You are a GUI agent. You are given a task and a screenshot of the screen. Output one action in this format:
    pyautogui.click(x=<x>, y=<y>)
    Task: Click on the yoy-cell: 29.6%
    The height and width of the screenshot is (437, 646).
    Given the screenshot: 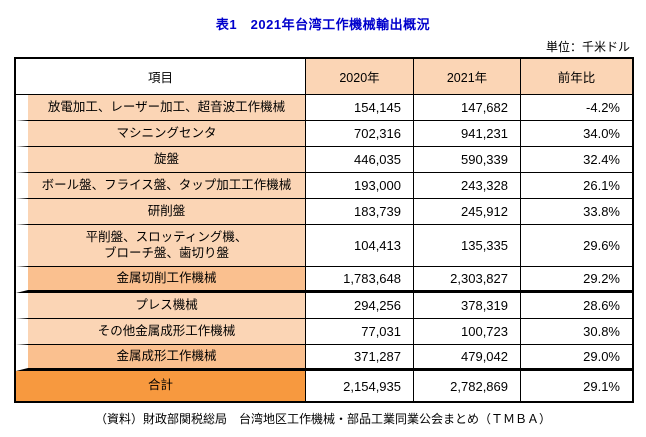 What is the action you would take?
    pyautogui.click(x=576, y=246)
    